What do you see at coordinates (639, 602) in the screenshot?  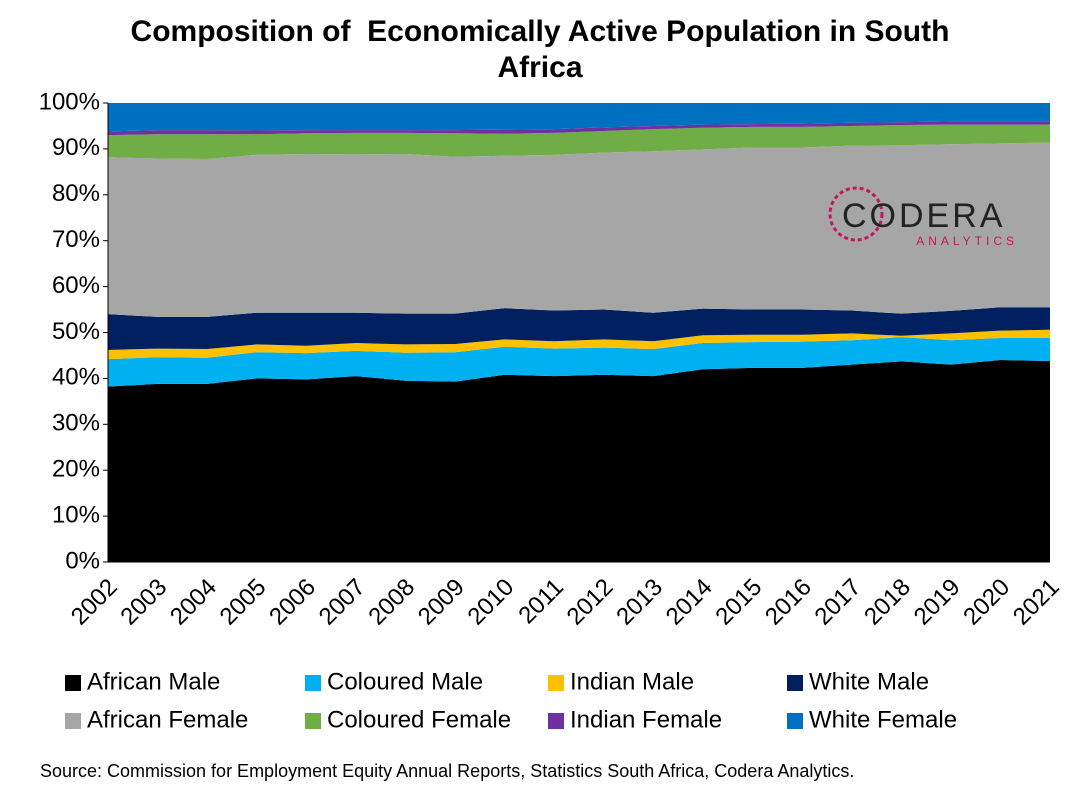 I see `x-tick-label: 2013` at bounding box center [639, 602].